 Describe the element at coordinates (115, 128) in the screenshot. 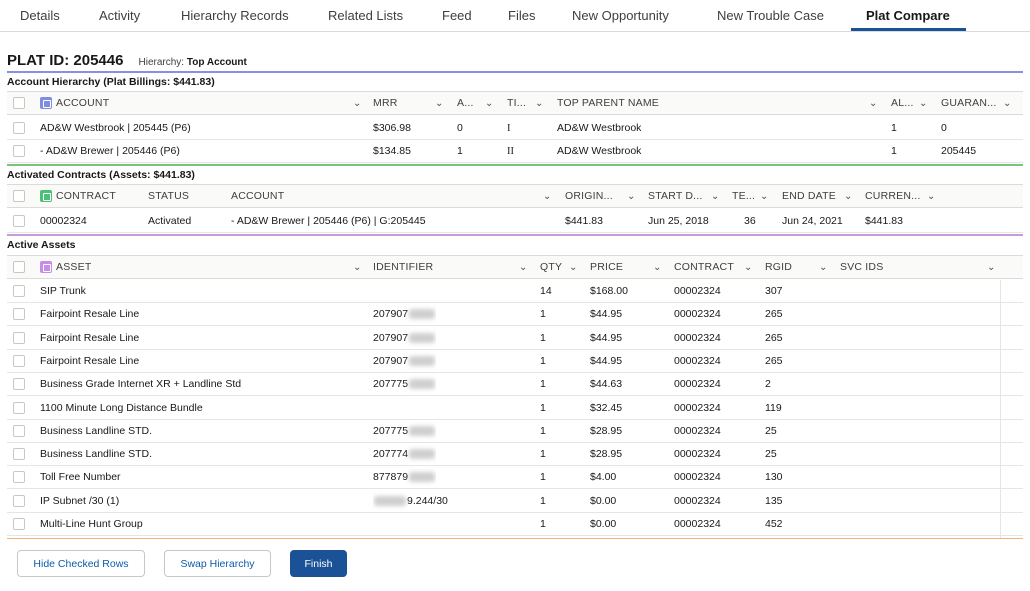

I see `account-name: AD&W Westbrook | 205445 (P6)` at that location.